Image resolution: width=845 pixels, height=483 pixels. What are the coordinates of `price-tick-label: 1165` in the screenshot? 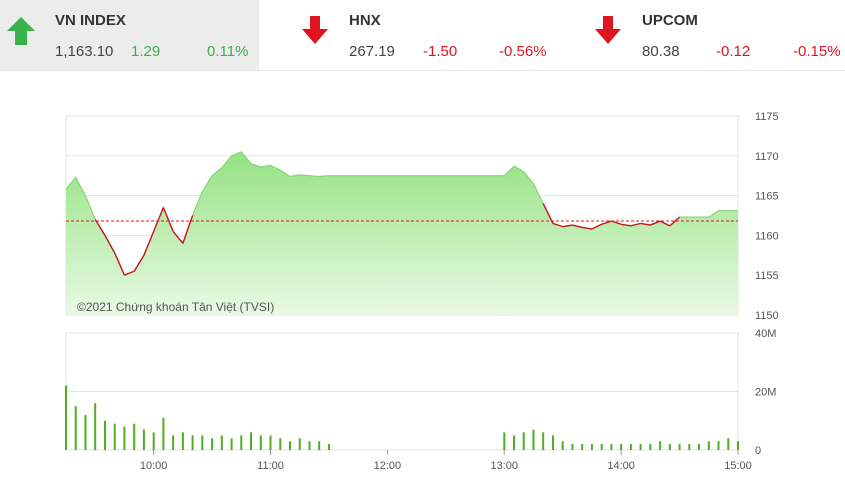 It's located at (767, 197).